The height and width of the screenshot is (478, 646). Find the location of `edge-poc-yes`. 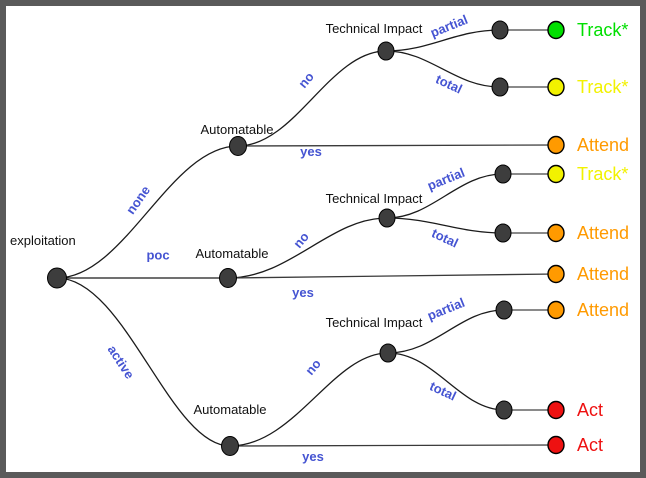

edge-poc-yes is located at coordinates (392, 276).